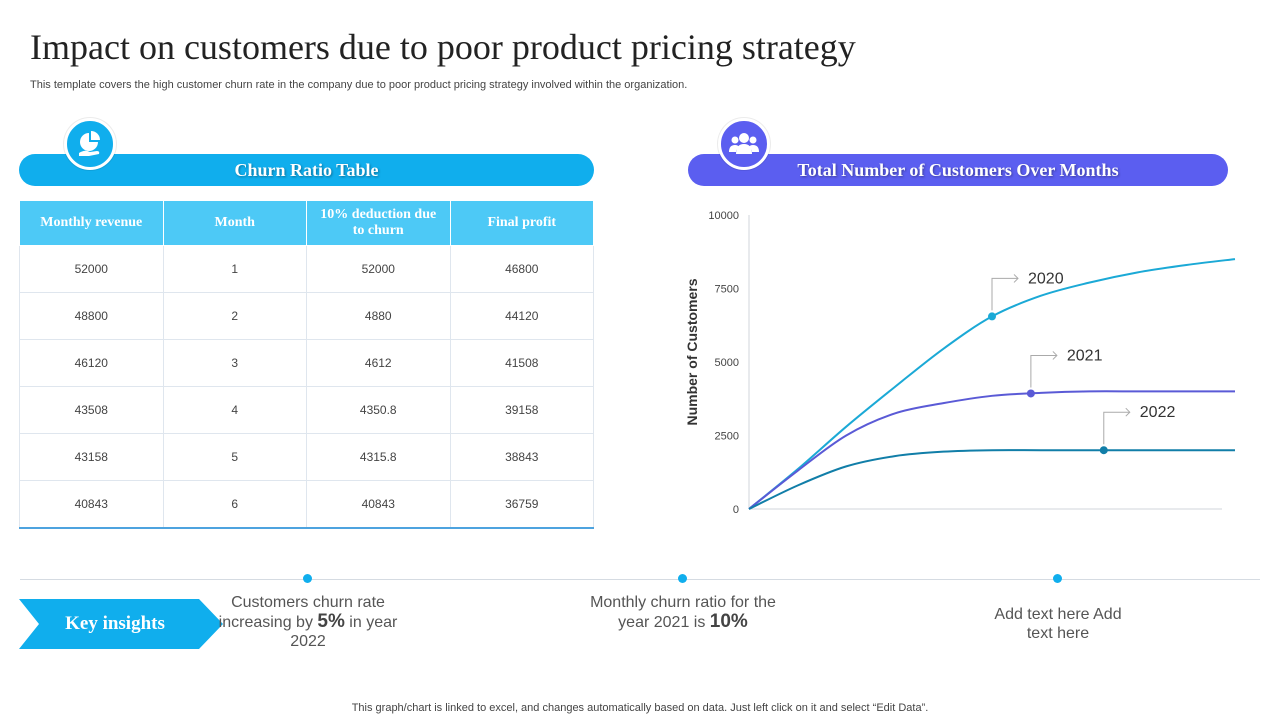 The width and height of the screenshot is (1280, 725). What do you see at coordinates (723, 216) in the screenshot?
I see `y-tick-label: 10000` at bounding box center [723, 216].